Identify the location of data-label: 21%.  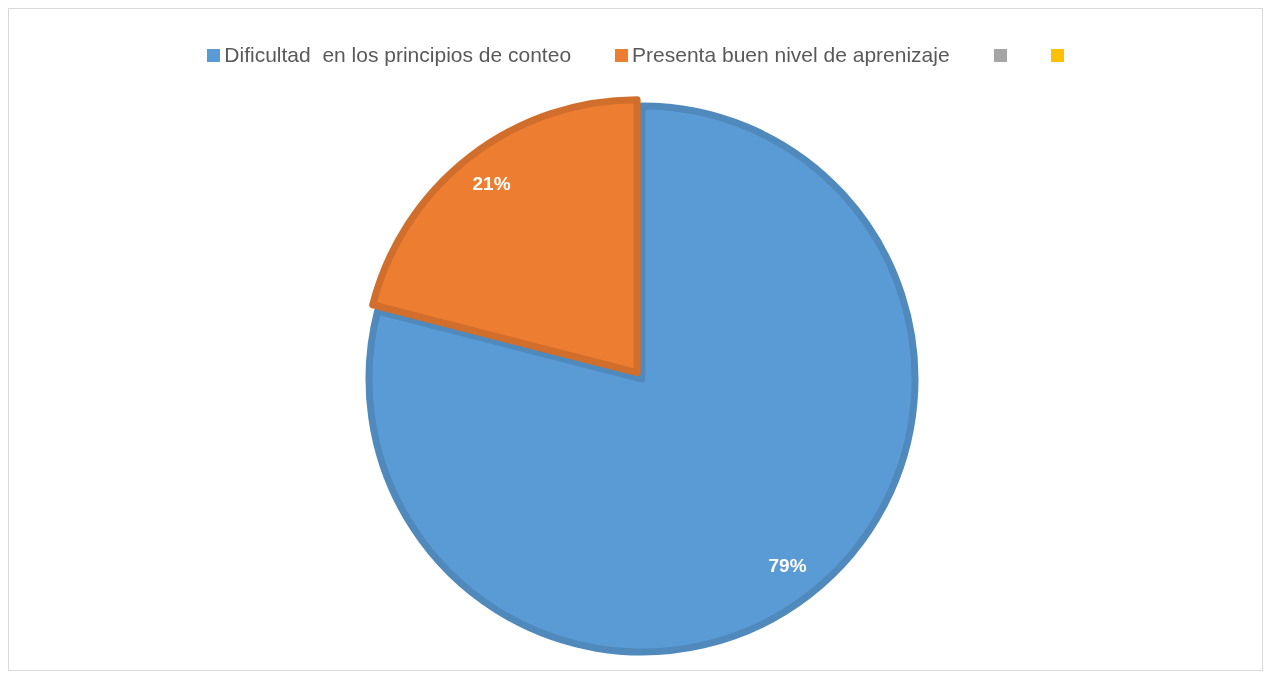
(491, 184).